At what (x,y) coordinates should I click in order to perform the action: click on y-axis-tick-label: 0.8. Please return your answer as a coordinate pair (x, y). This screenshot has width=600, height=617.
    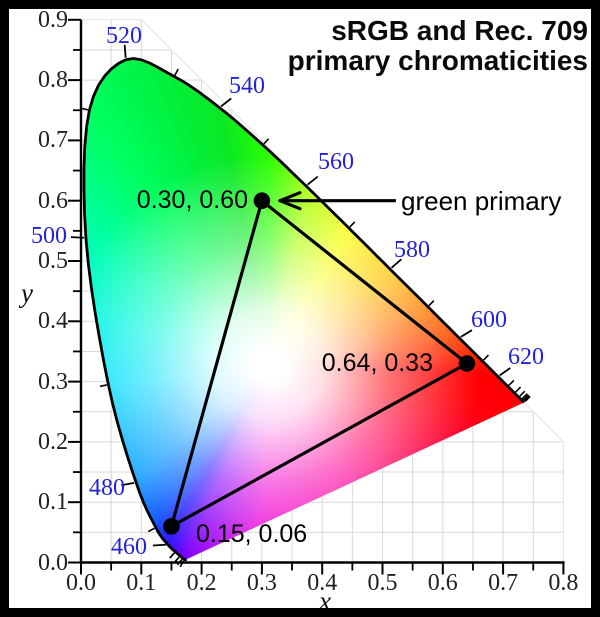
    Looking at the image, I should click on (53, 80).